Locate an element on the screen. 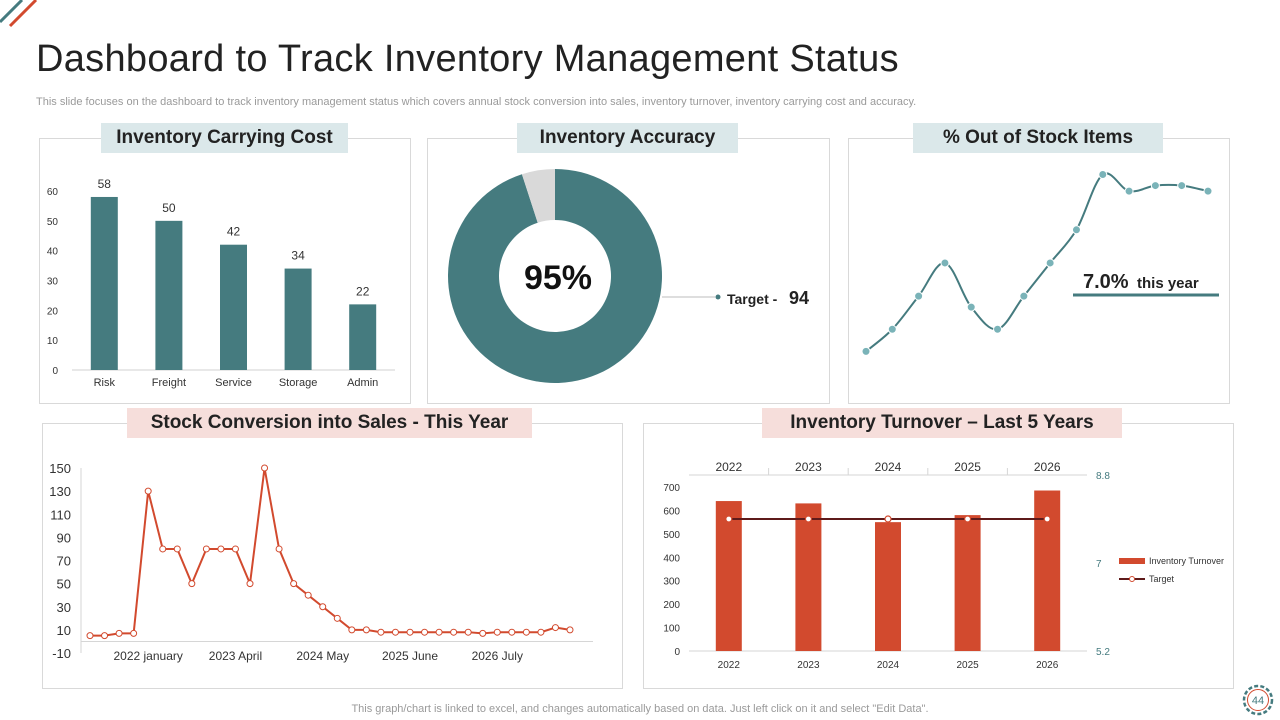  x-tick-label: 2025 is located at coordinates (967, 665).